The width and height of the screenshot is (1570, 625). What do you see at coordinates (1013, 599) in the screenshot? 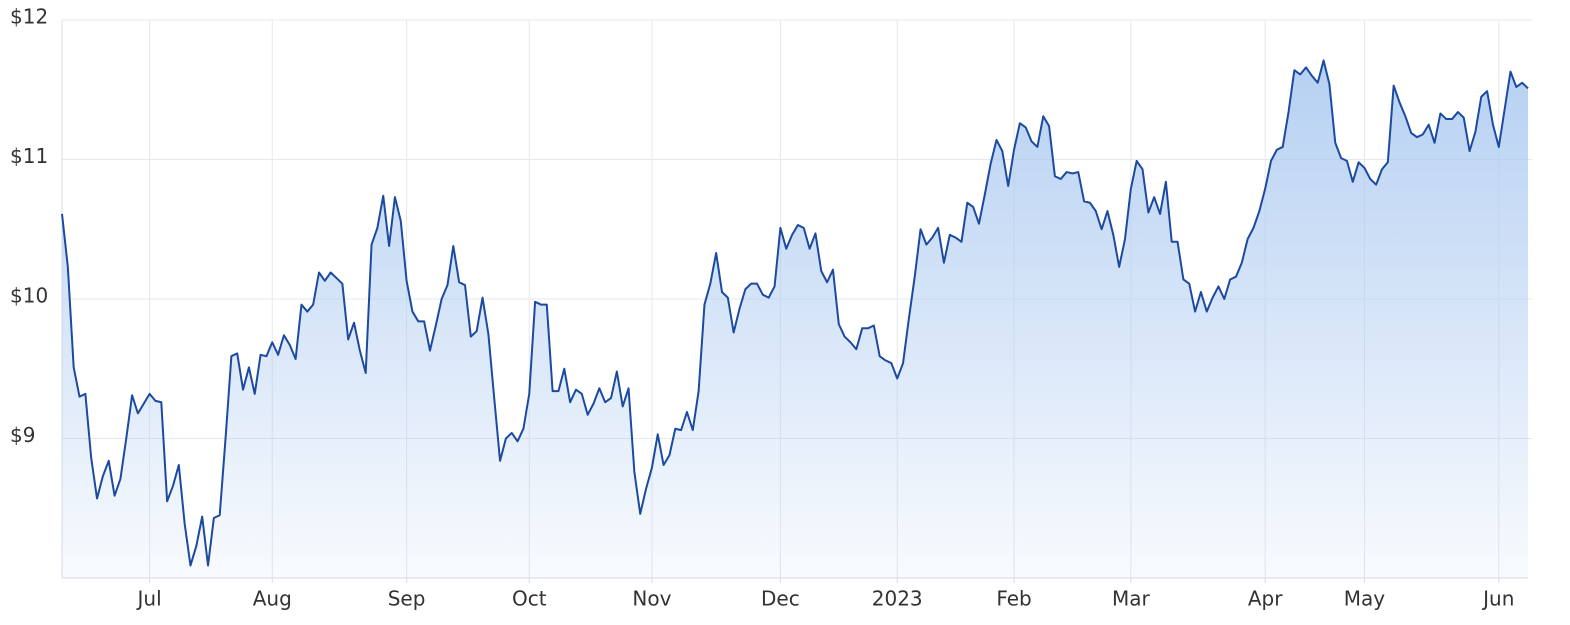
I see `x-tick-label: Feb` at bounding box center [1013, 599].